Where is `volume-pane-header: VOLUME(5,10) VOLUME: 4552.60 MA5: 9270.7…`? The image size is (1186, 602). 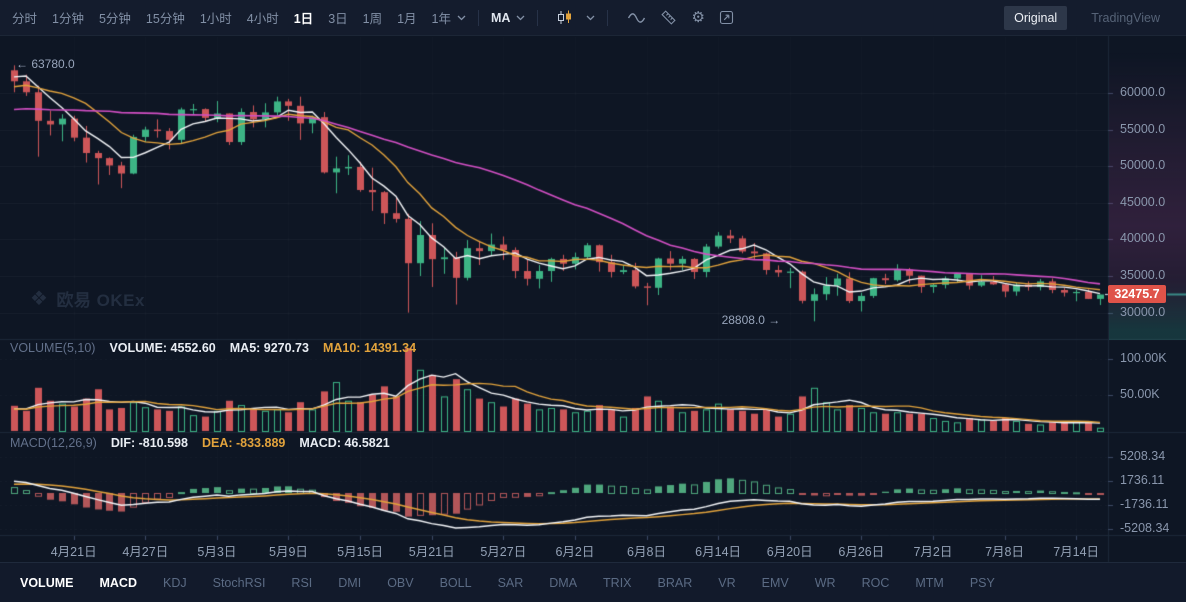
volume-pane-header: VOLUME(5,10) VOLUME: 4552.60 MA5: 9270.7… is located at coordinates (213, 348).